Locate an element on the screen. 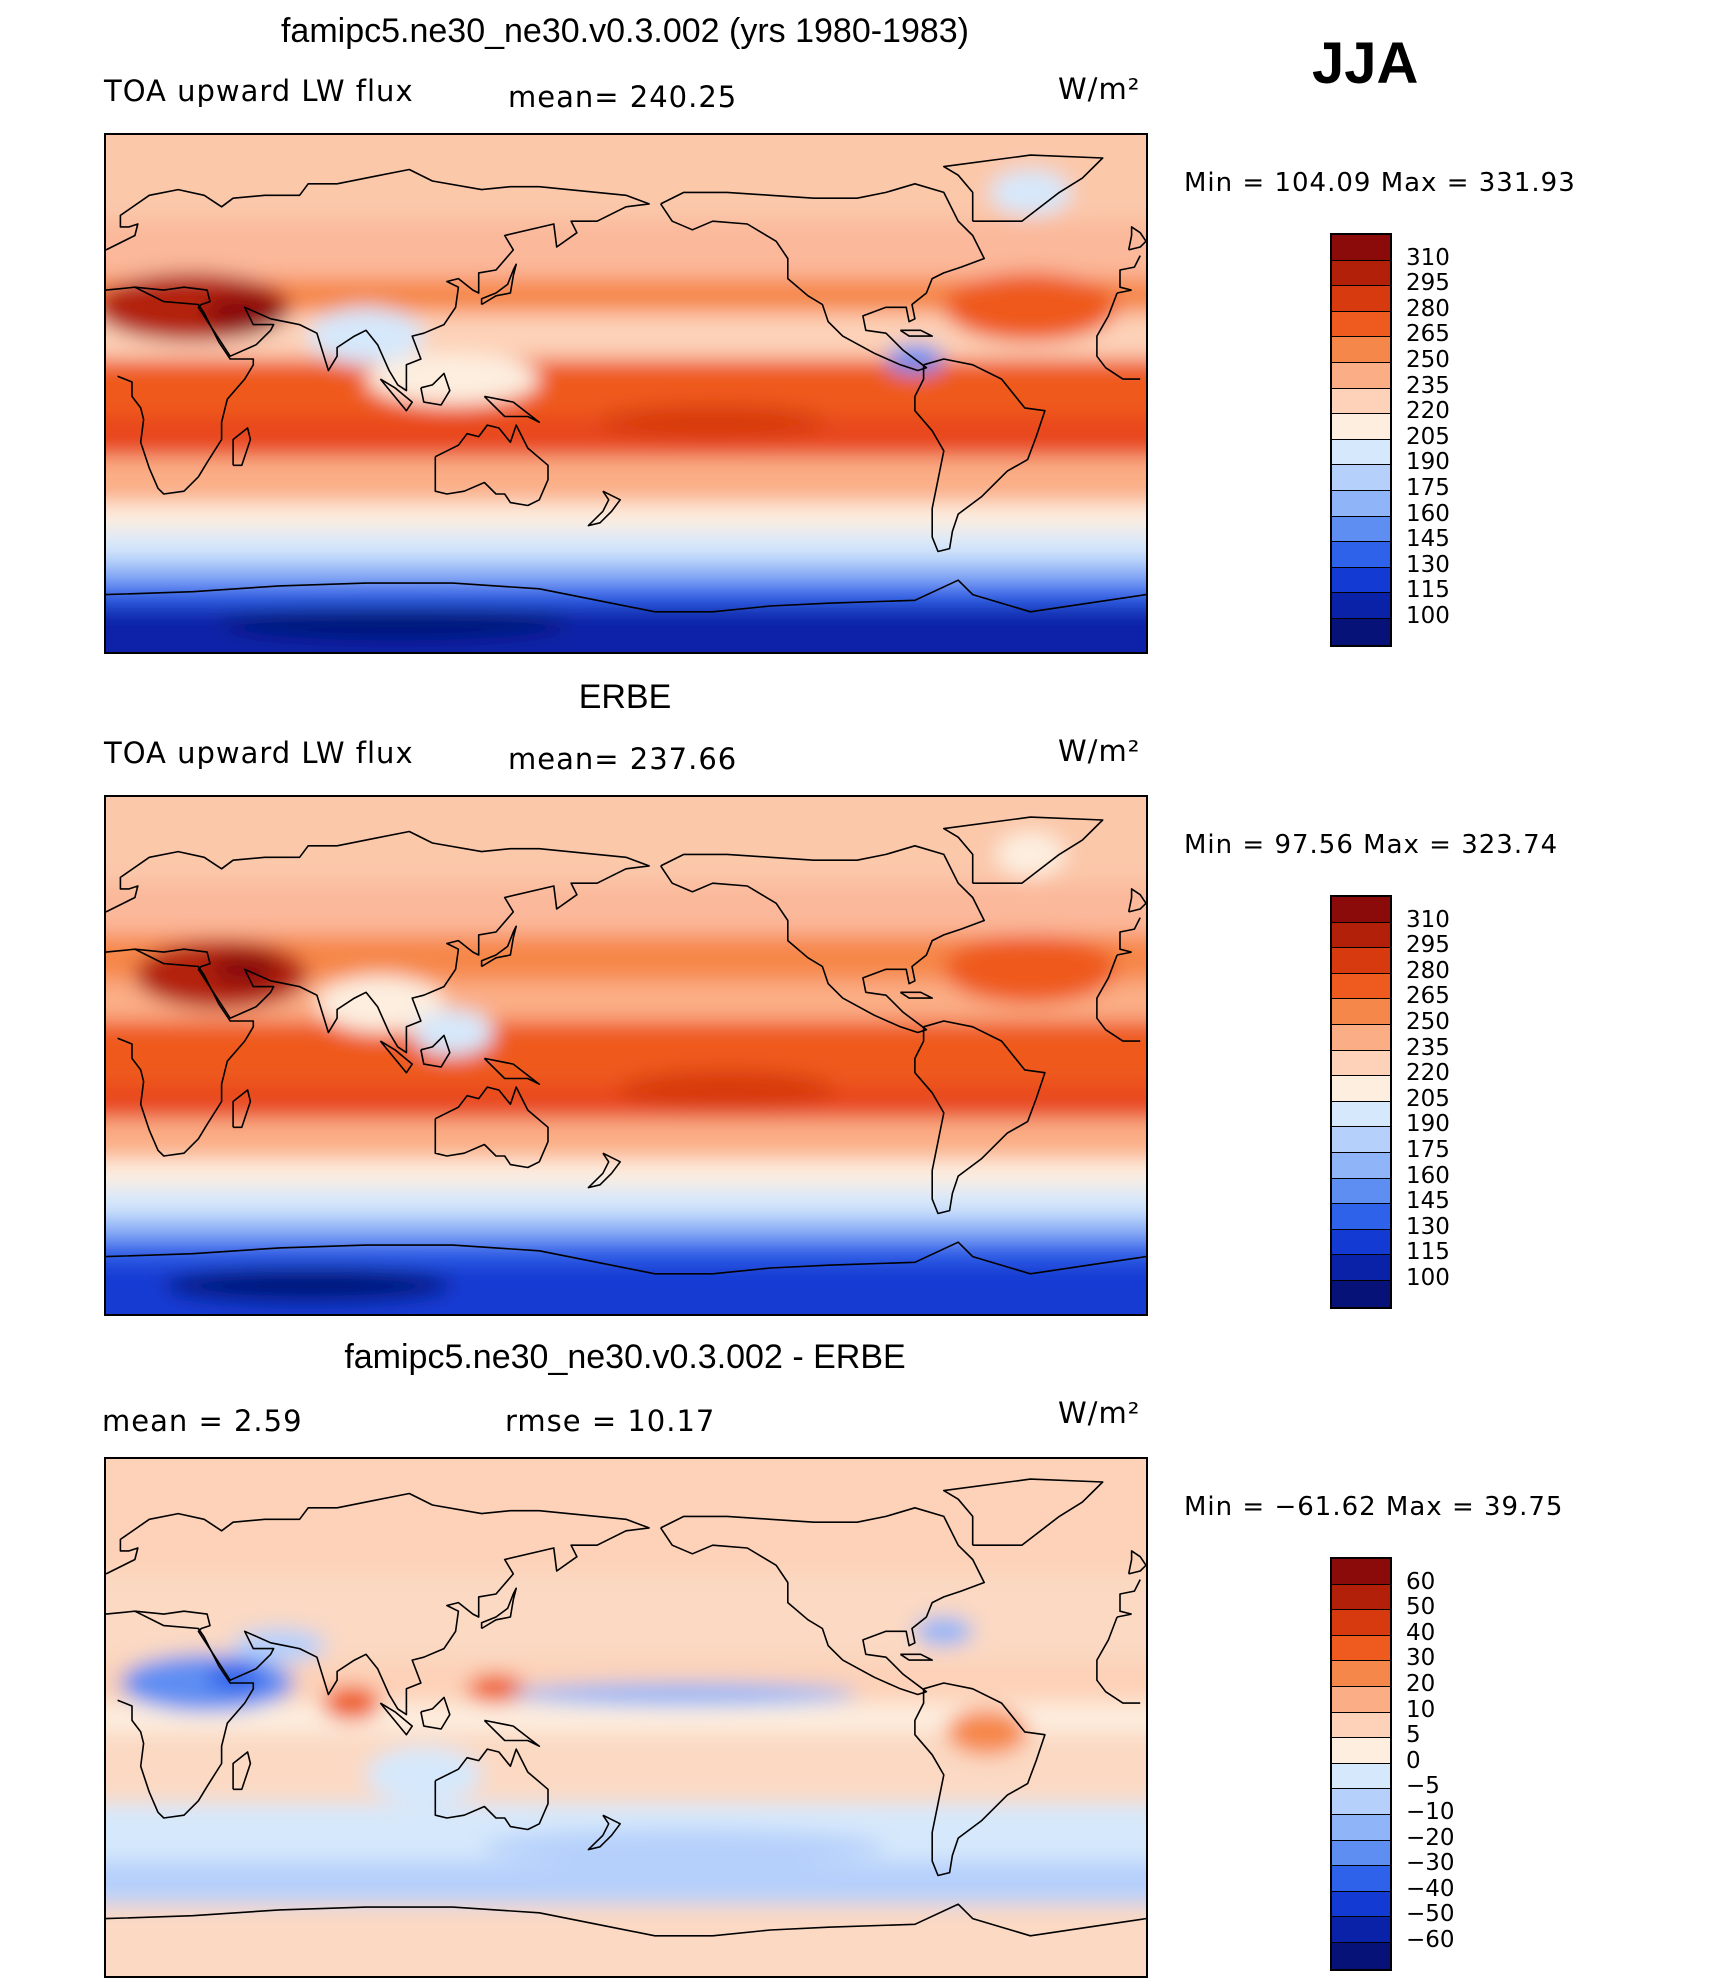 This screenshot has height=1979, width=1710. panel-1-minmax: Min = 104.09 Max = 331.93 is located at coordinates (1380, 183).